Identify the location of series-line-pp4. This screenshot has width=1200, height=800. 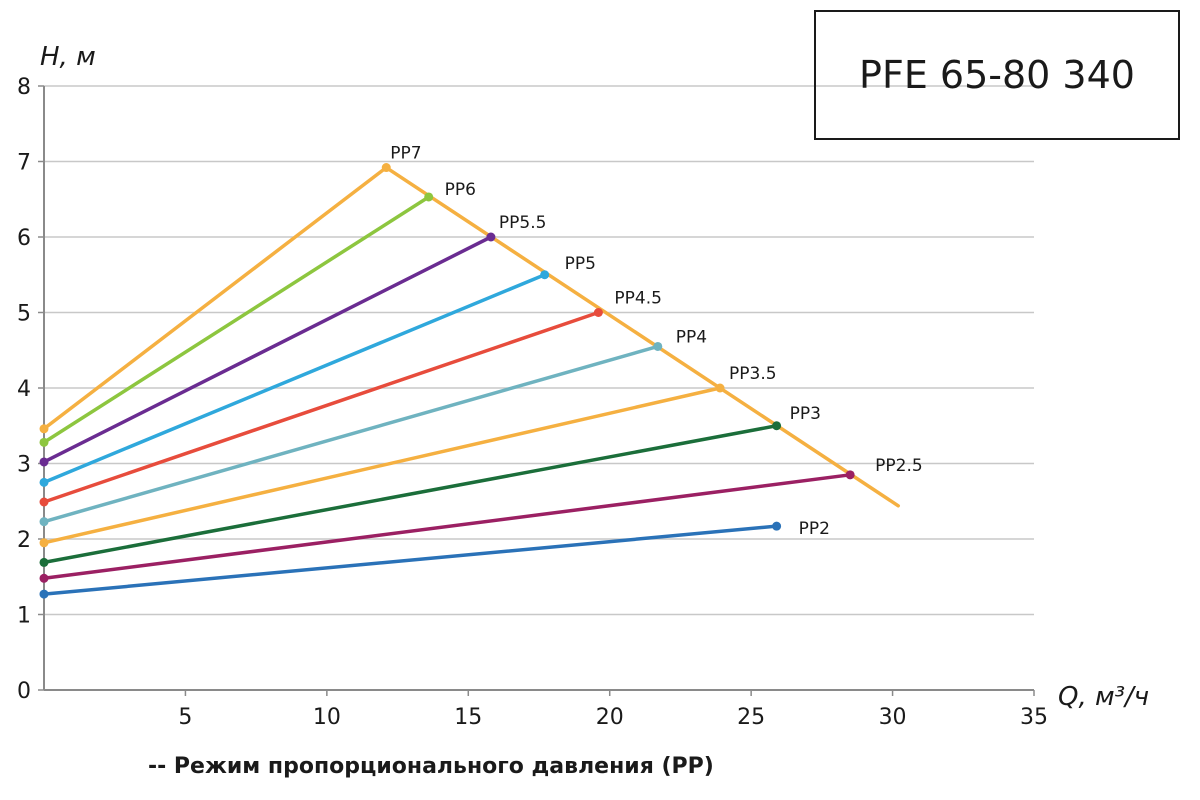
(351, 434).